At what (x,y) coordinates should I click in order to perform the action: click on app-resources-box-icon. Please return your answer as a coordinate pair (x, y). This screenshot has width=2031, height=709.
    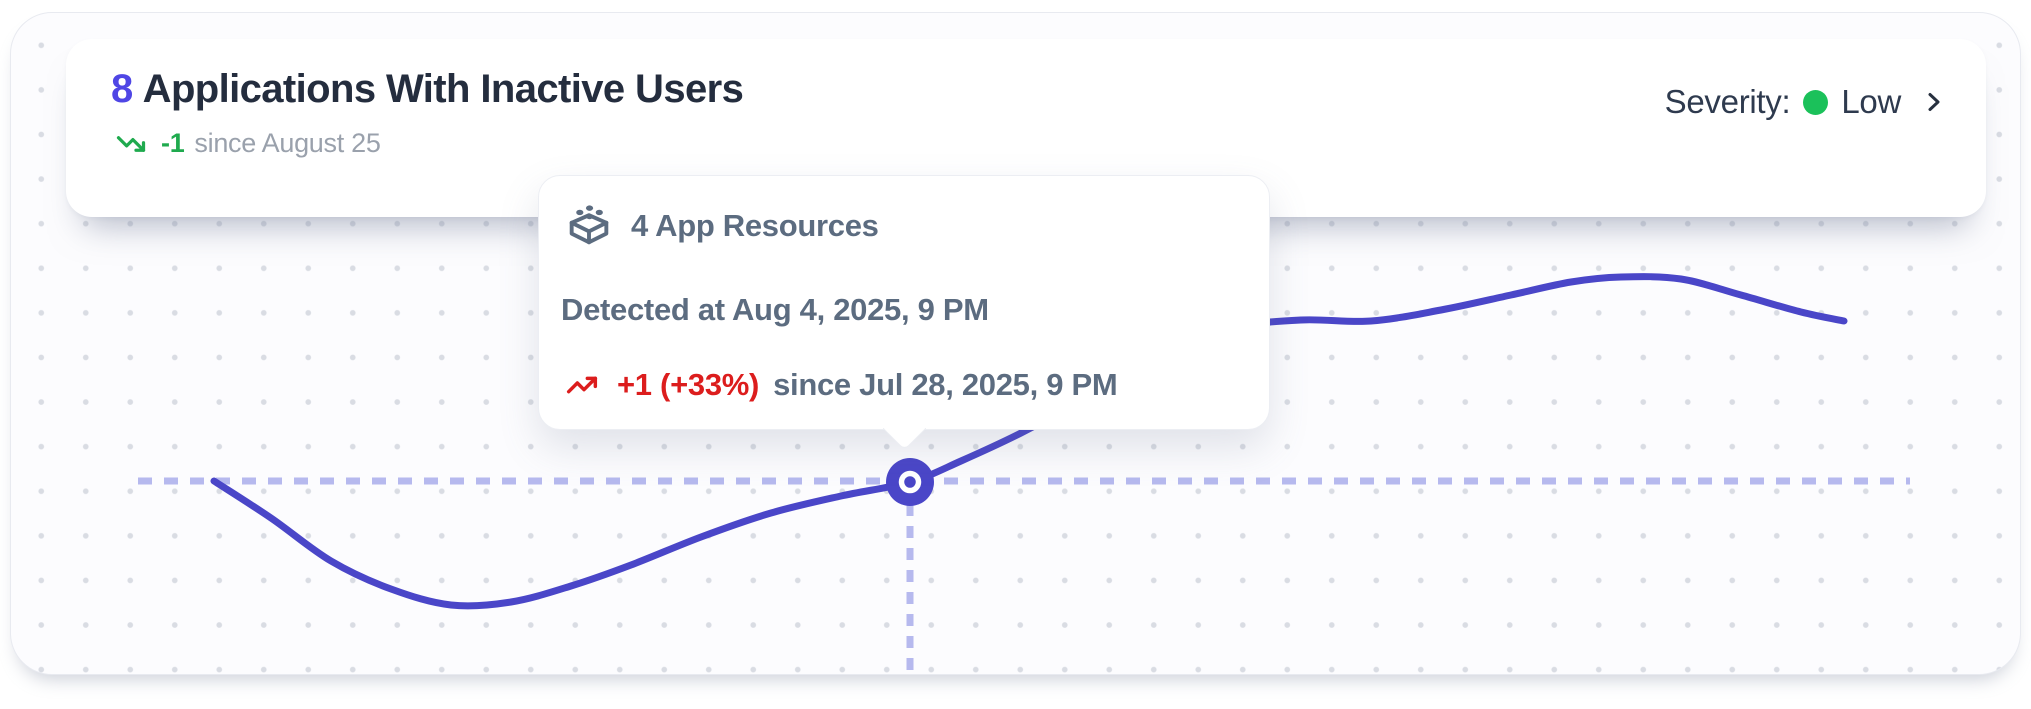
    Looking at the image, I should click on (589, 225).